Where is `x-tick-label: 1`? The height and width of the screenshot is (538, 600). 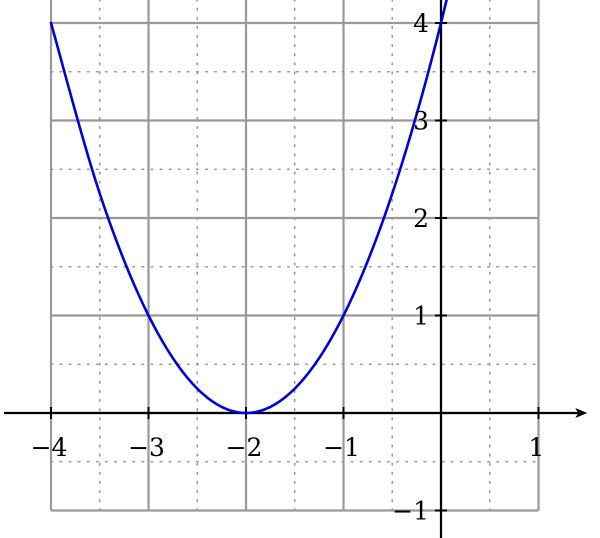
x-tick-label: 1 is located at coordinates (537, 447).